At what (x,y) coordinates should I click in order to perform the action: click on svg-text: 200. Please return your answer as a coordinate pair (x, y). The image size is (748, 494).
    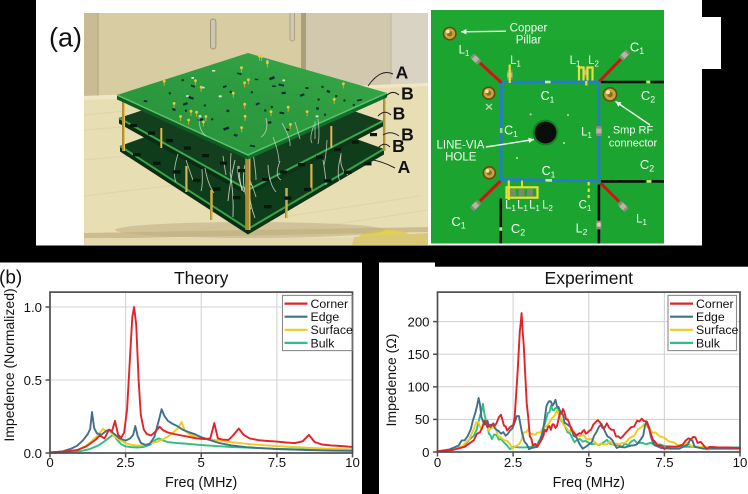
    Looking at the image, I should click on (418, 321).